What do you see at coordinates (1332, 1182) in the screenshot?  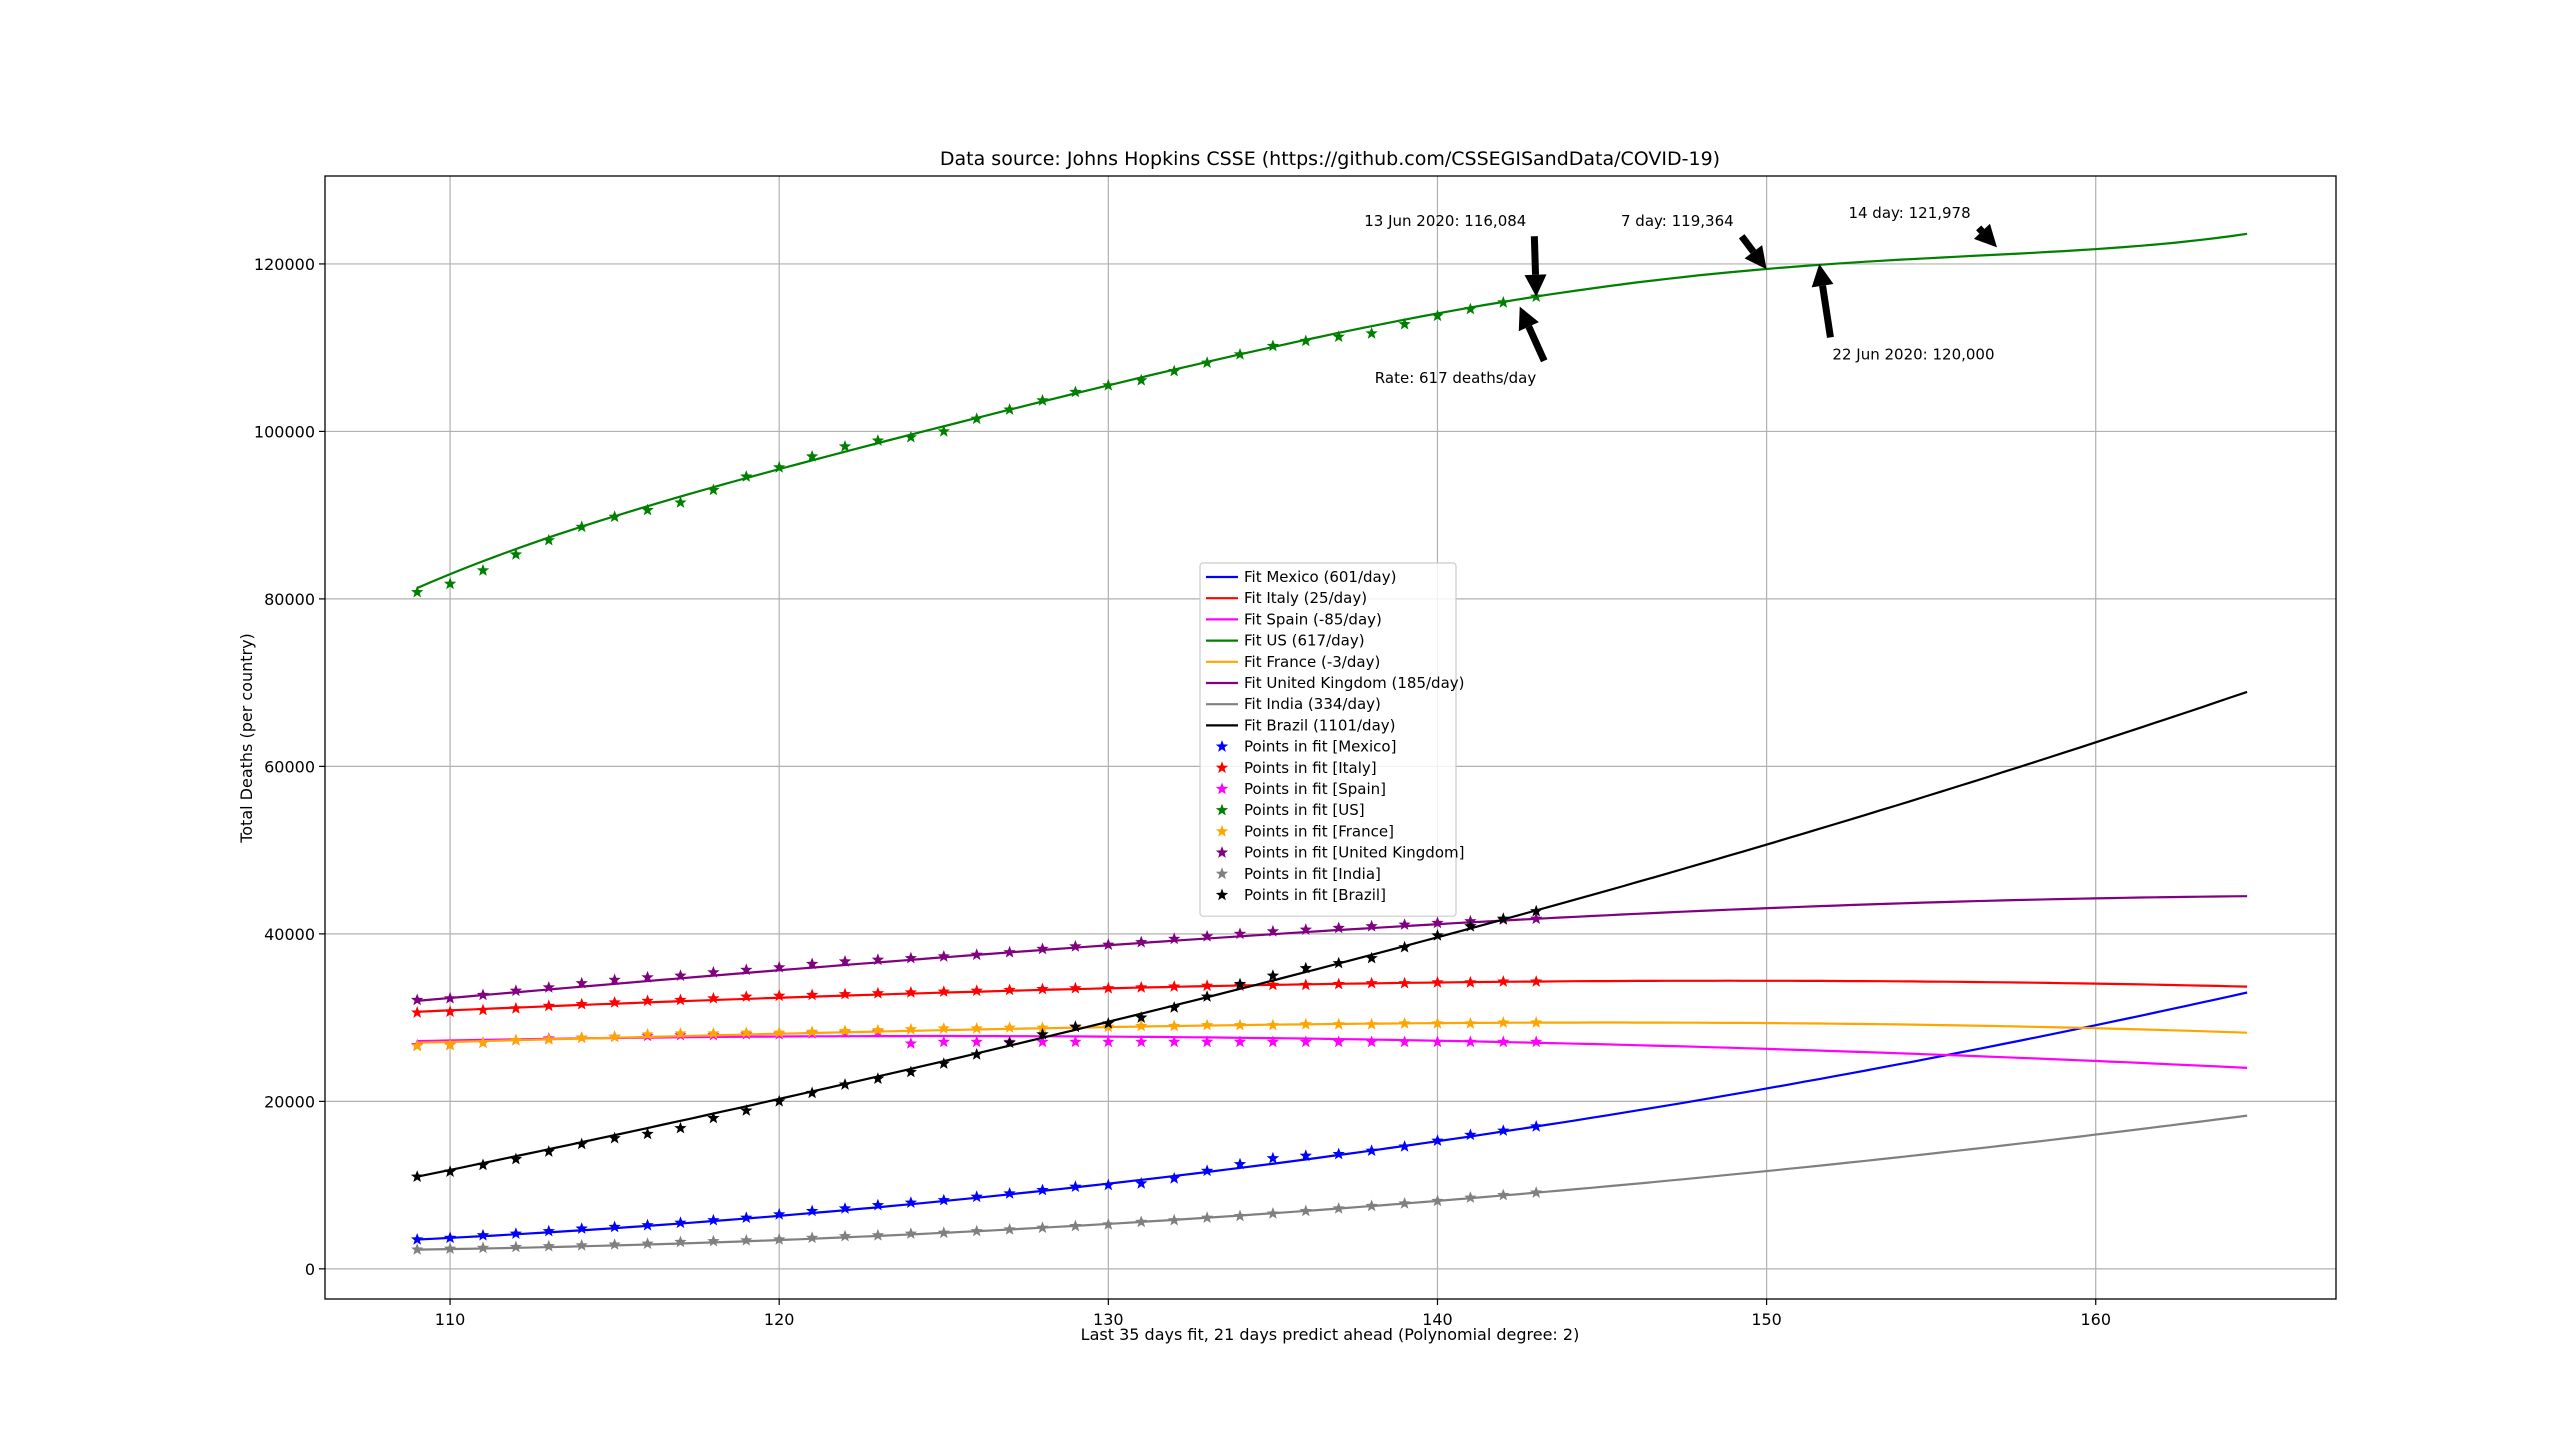 I see `fit-line-india` at bounding box center [1332, 1182].